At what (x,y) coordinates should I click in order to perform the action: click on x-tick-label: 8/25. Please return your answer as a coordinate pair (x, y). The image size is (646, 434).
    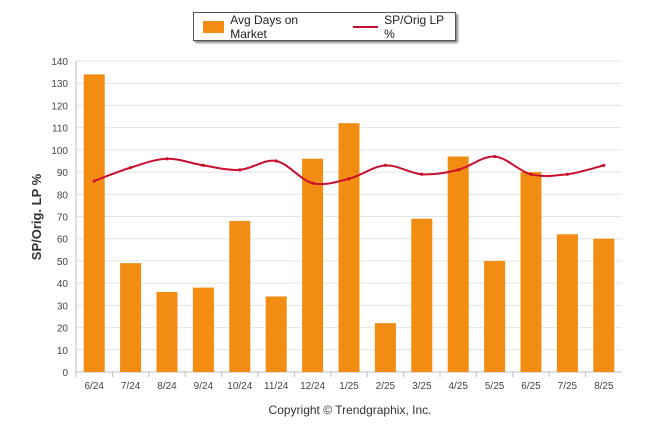
    Looking at the image, I should click on (604, 386).